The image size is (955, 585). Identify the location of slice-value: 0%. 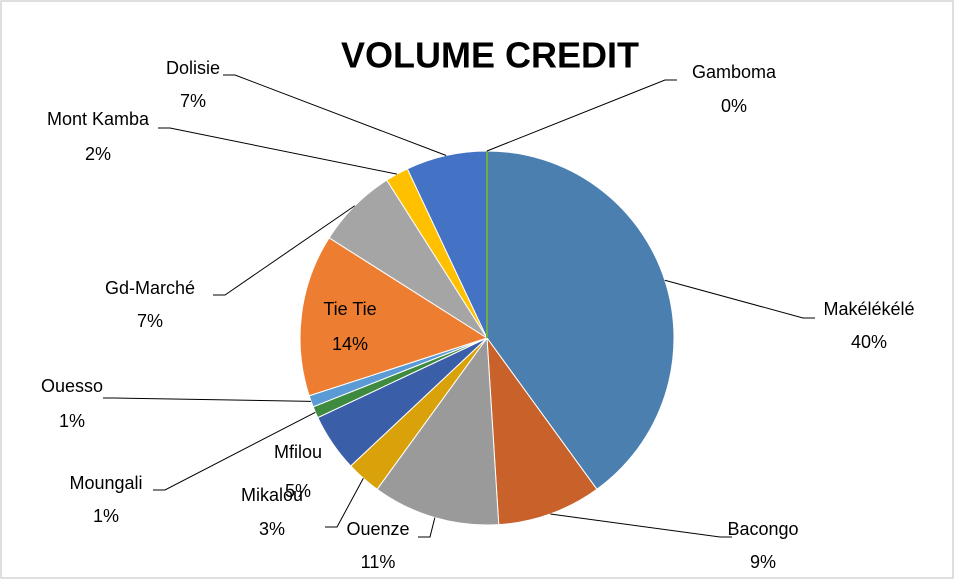
(734, 106).